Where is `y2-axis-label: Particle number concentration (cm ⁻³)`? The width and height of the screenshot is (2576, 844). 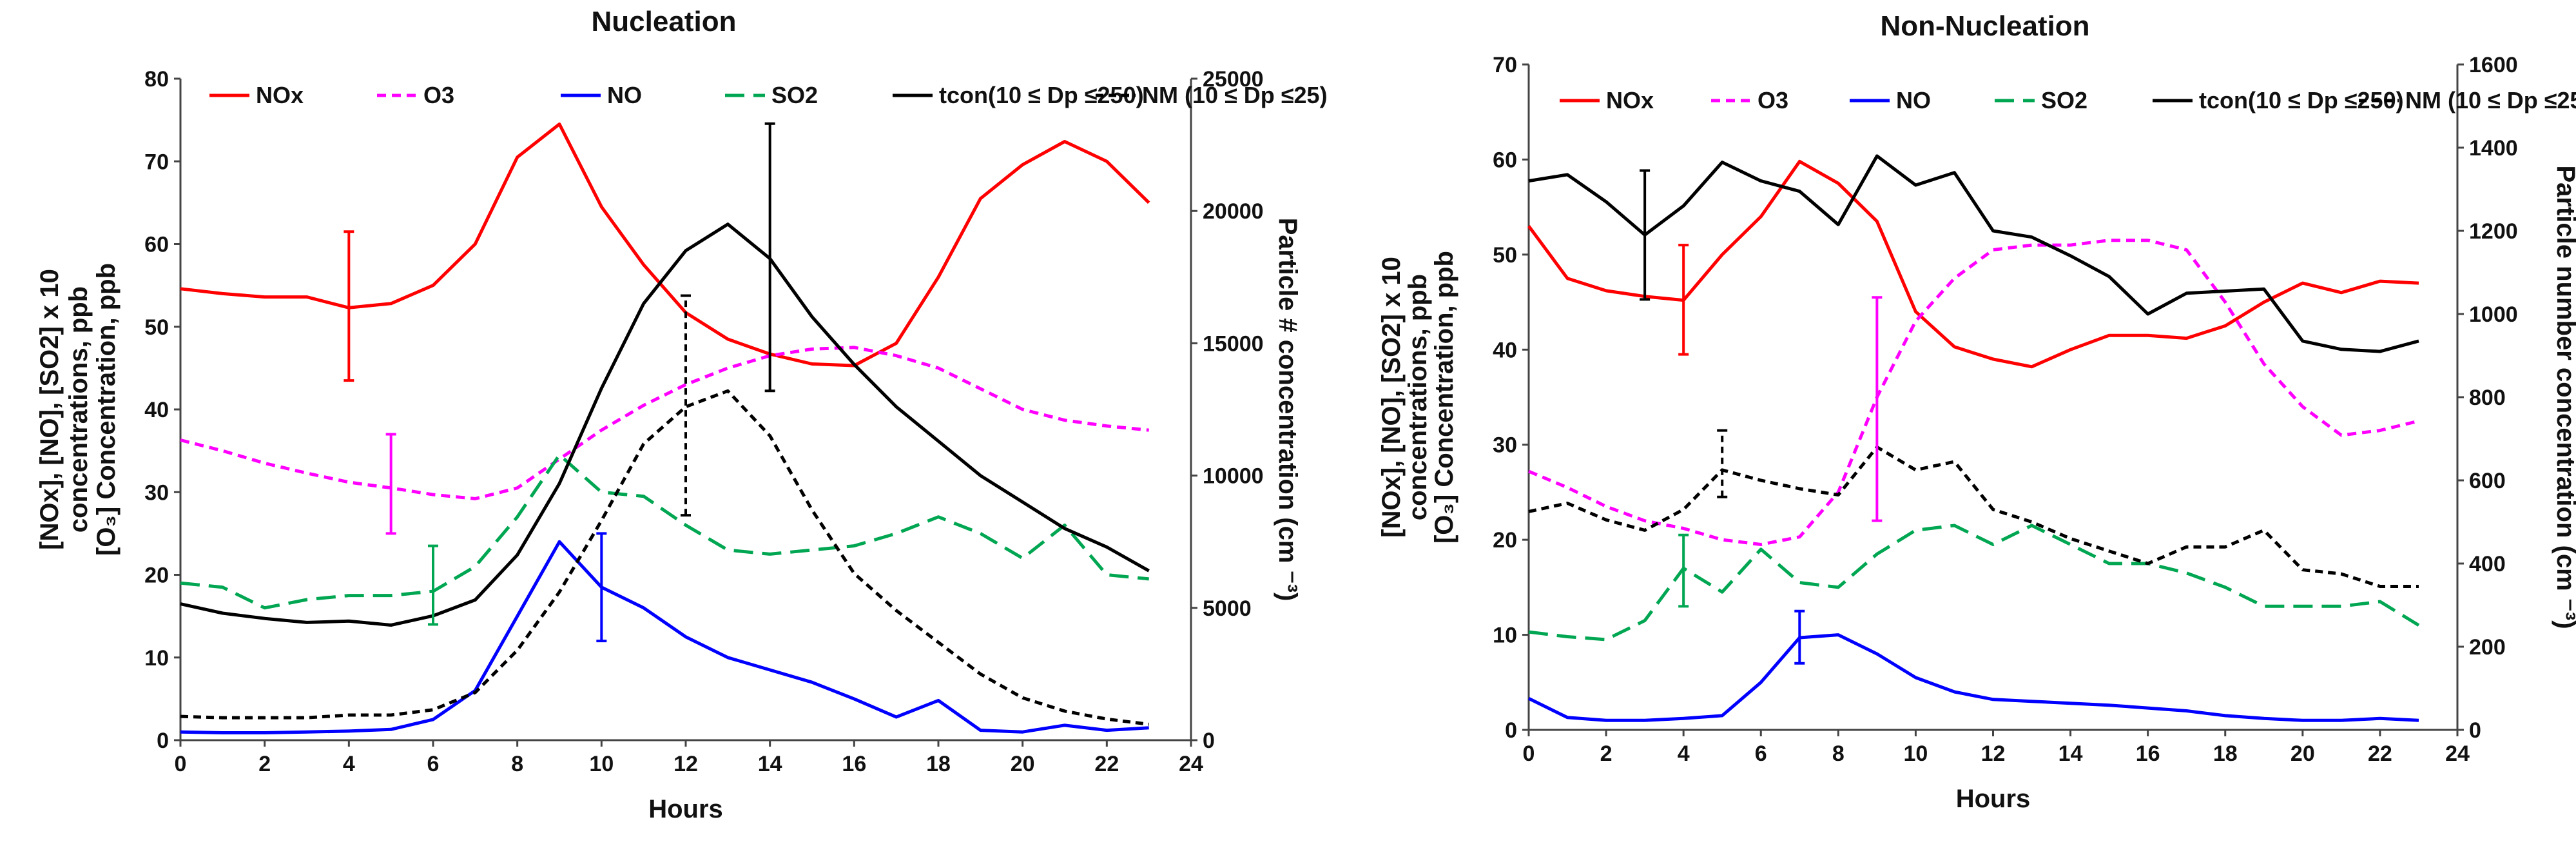 y2-axis-label: Particle number concentration (cm ⁻³) is located at coordinates (2564, 397).